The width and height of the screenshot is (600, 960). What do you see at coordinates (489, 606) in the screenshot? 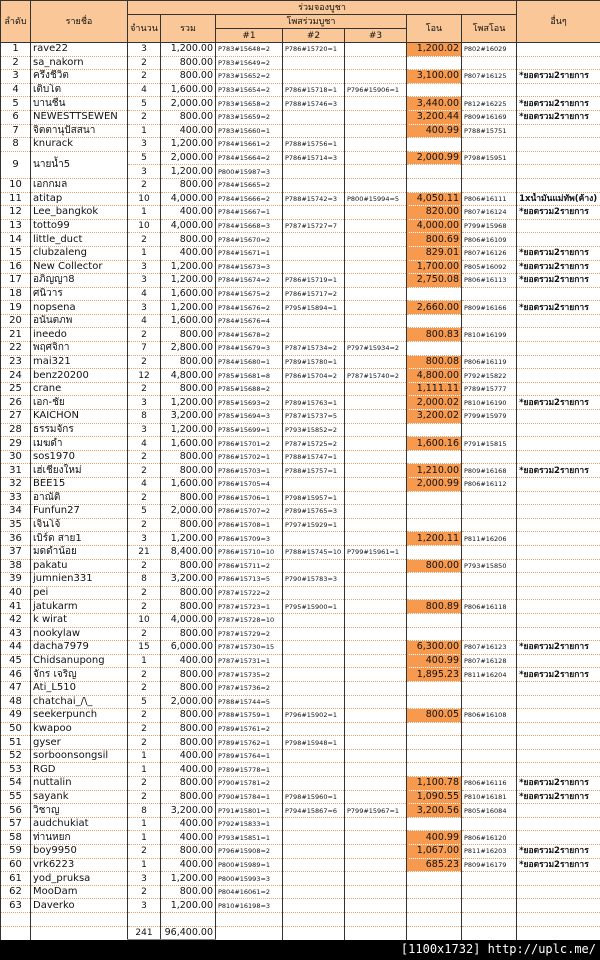
I see `transfer-post-cell: P806#16118` at bounding box center [489, 606].